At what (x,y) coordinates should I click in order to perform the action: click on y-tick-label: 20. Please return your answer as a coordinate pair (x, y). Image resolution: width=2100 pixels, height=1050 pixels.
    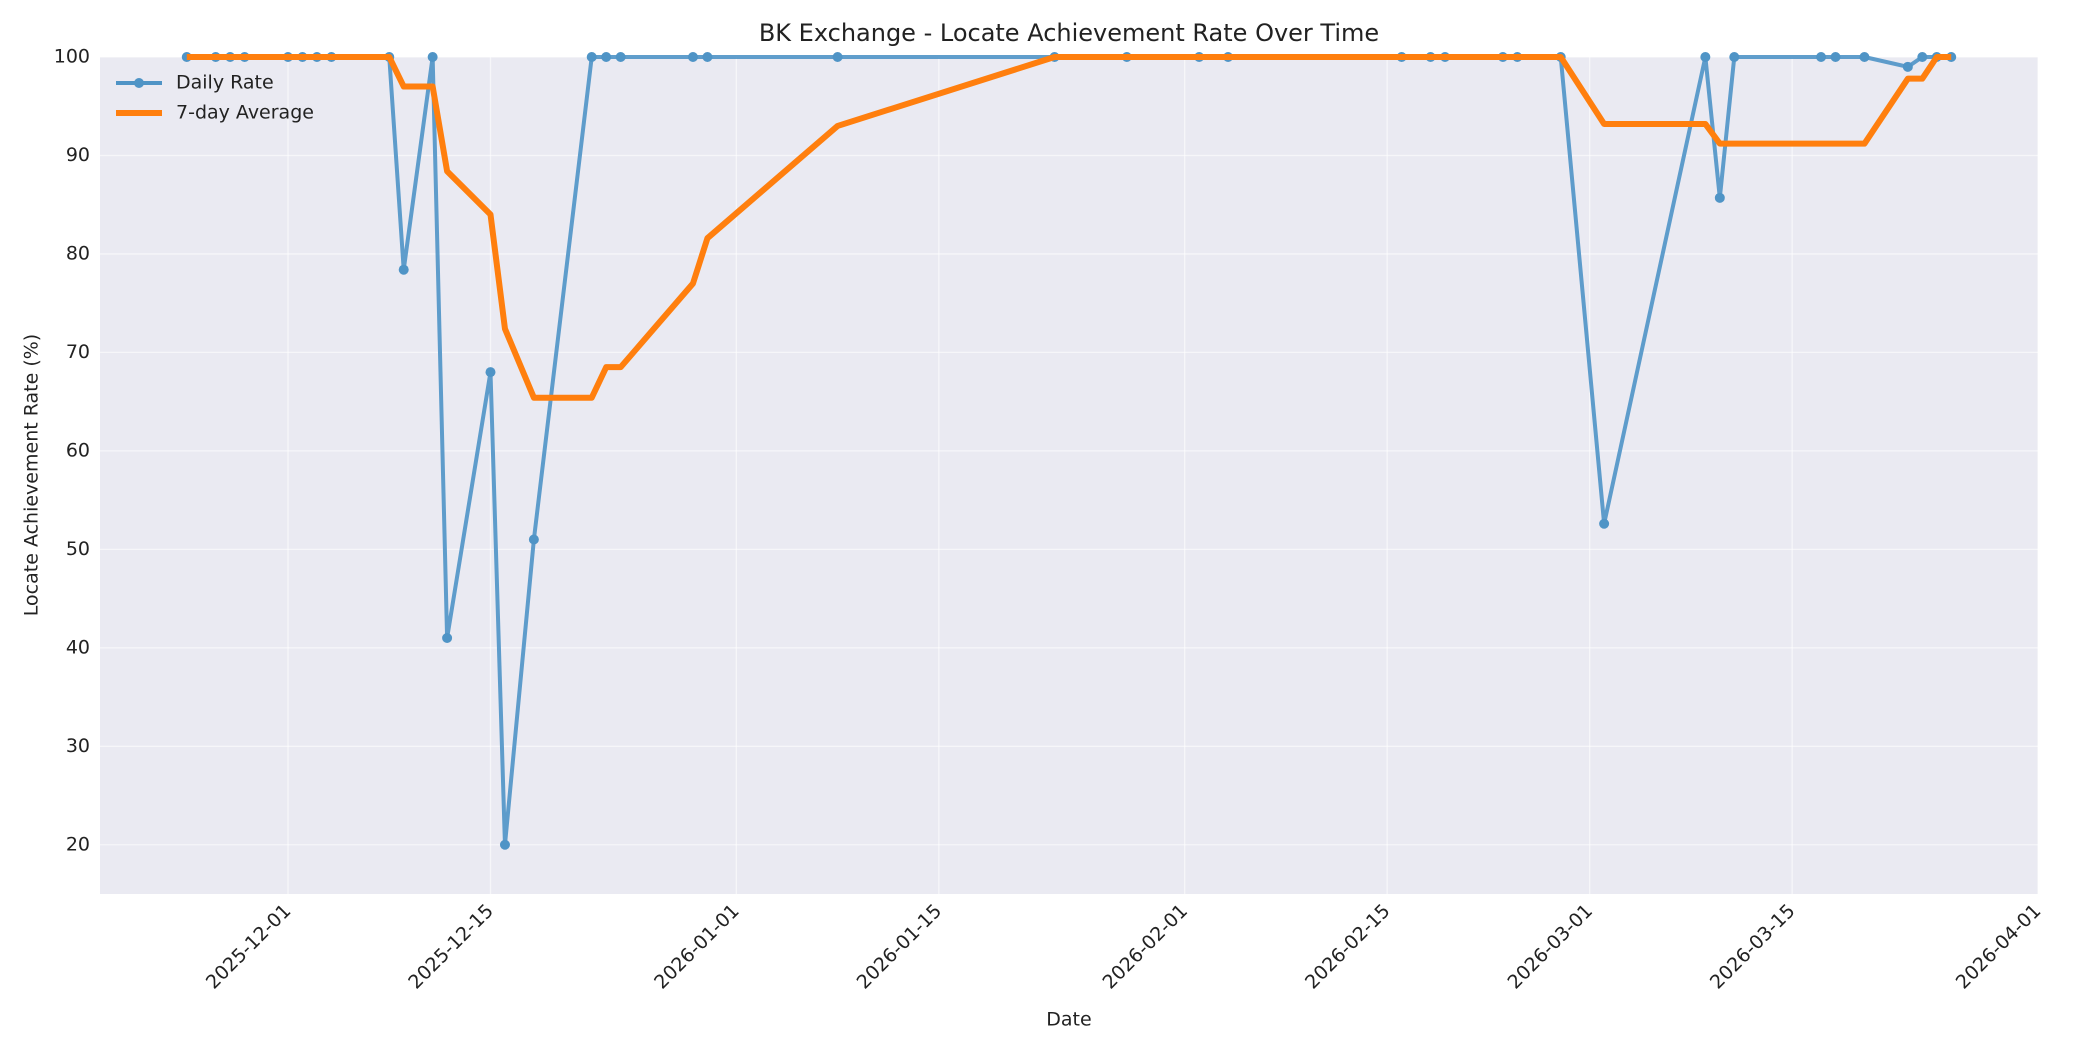
    Looking at the image, I should click on (78, 844).